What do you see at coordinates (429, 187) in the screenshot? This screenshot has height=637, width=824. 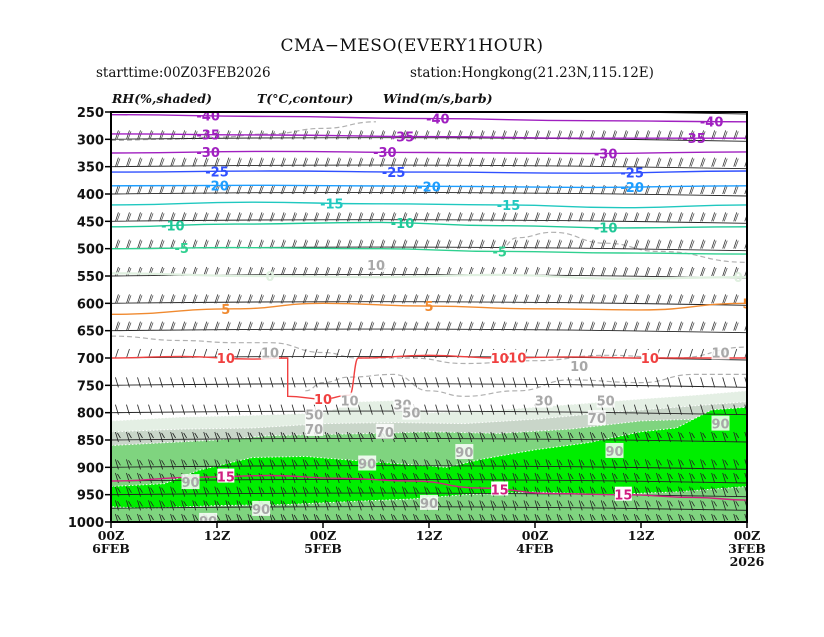 I see `temperature-contour-label: -20` at bounding box center [429, 187].